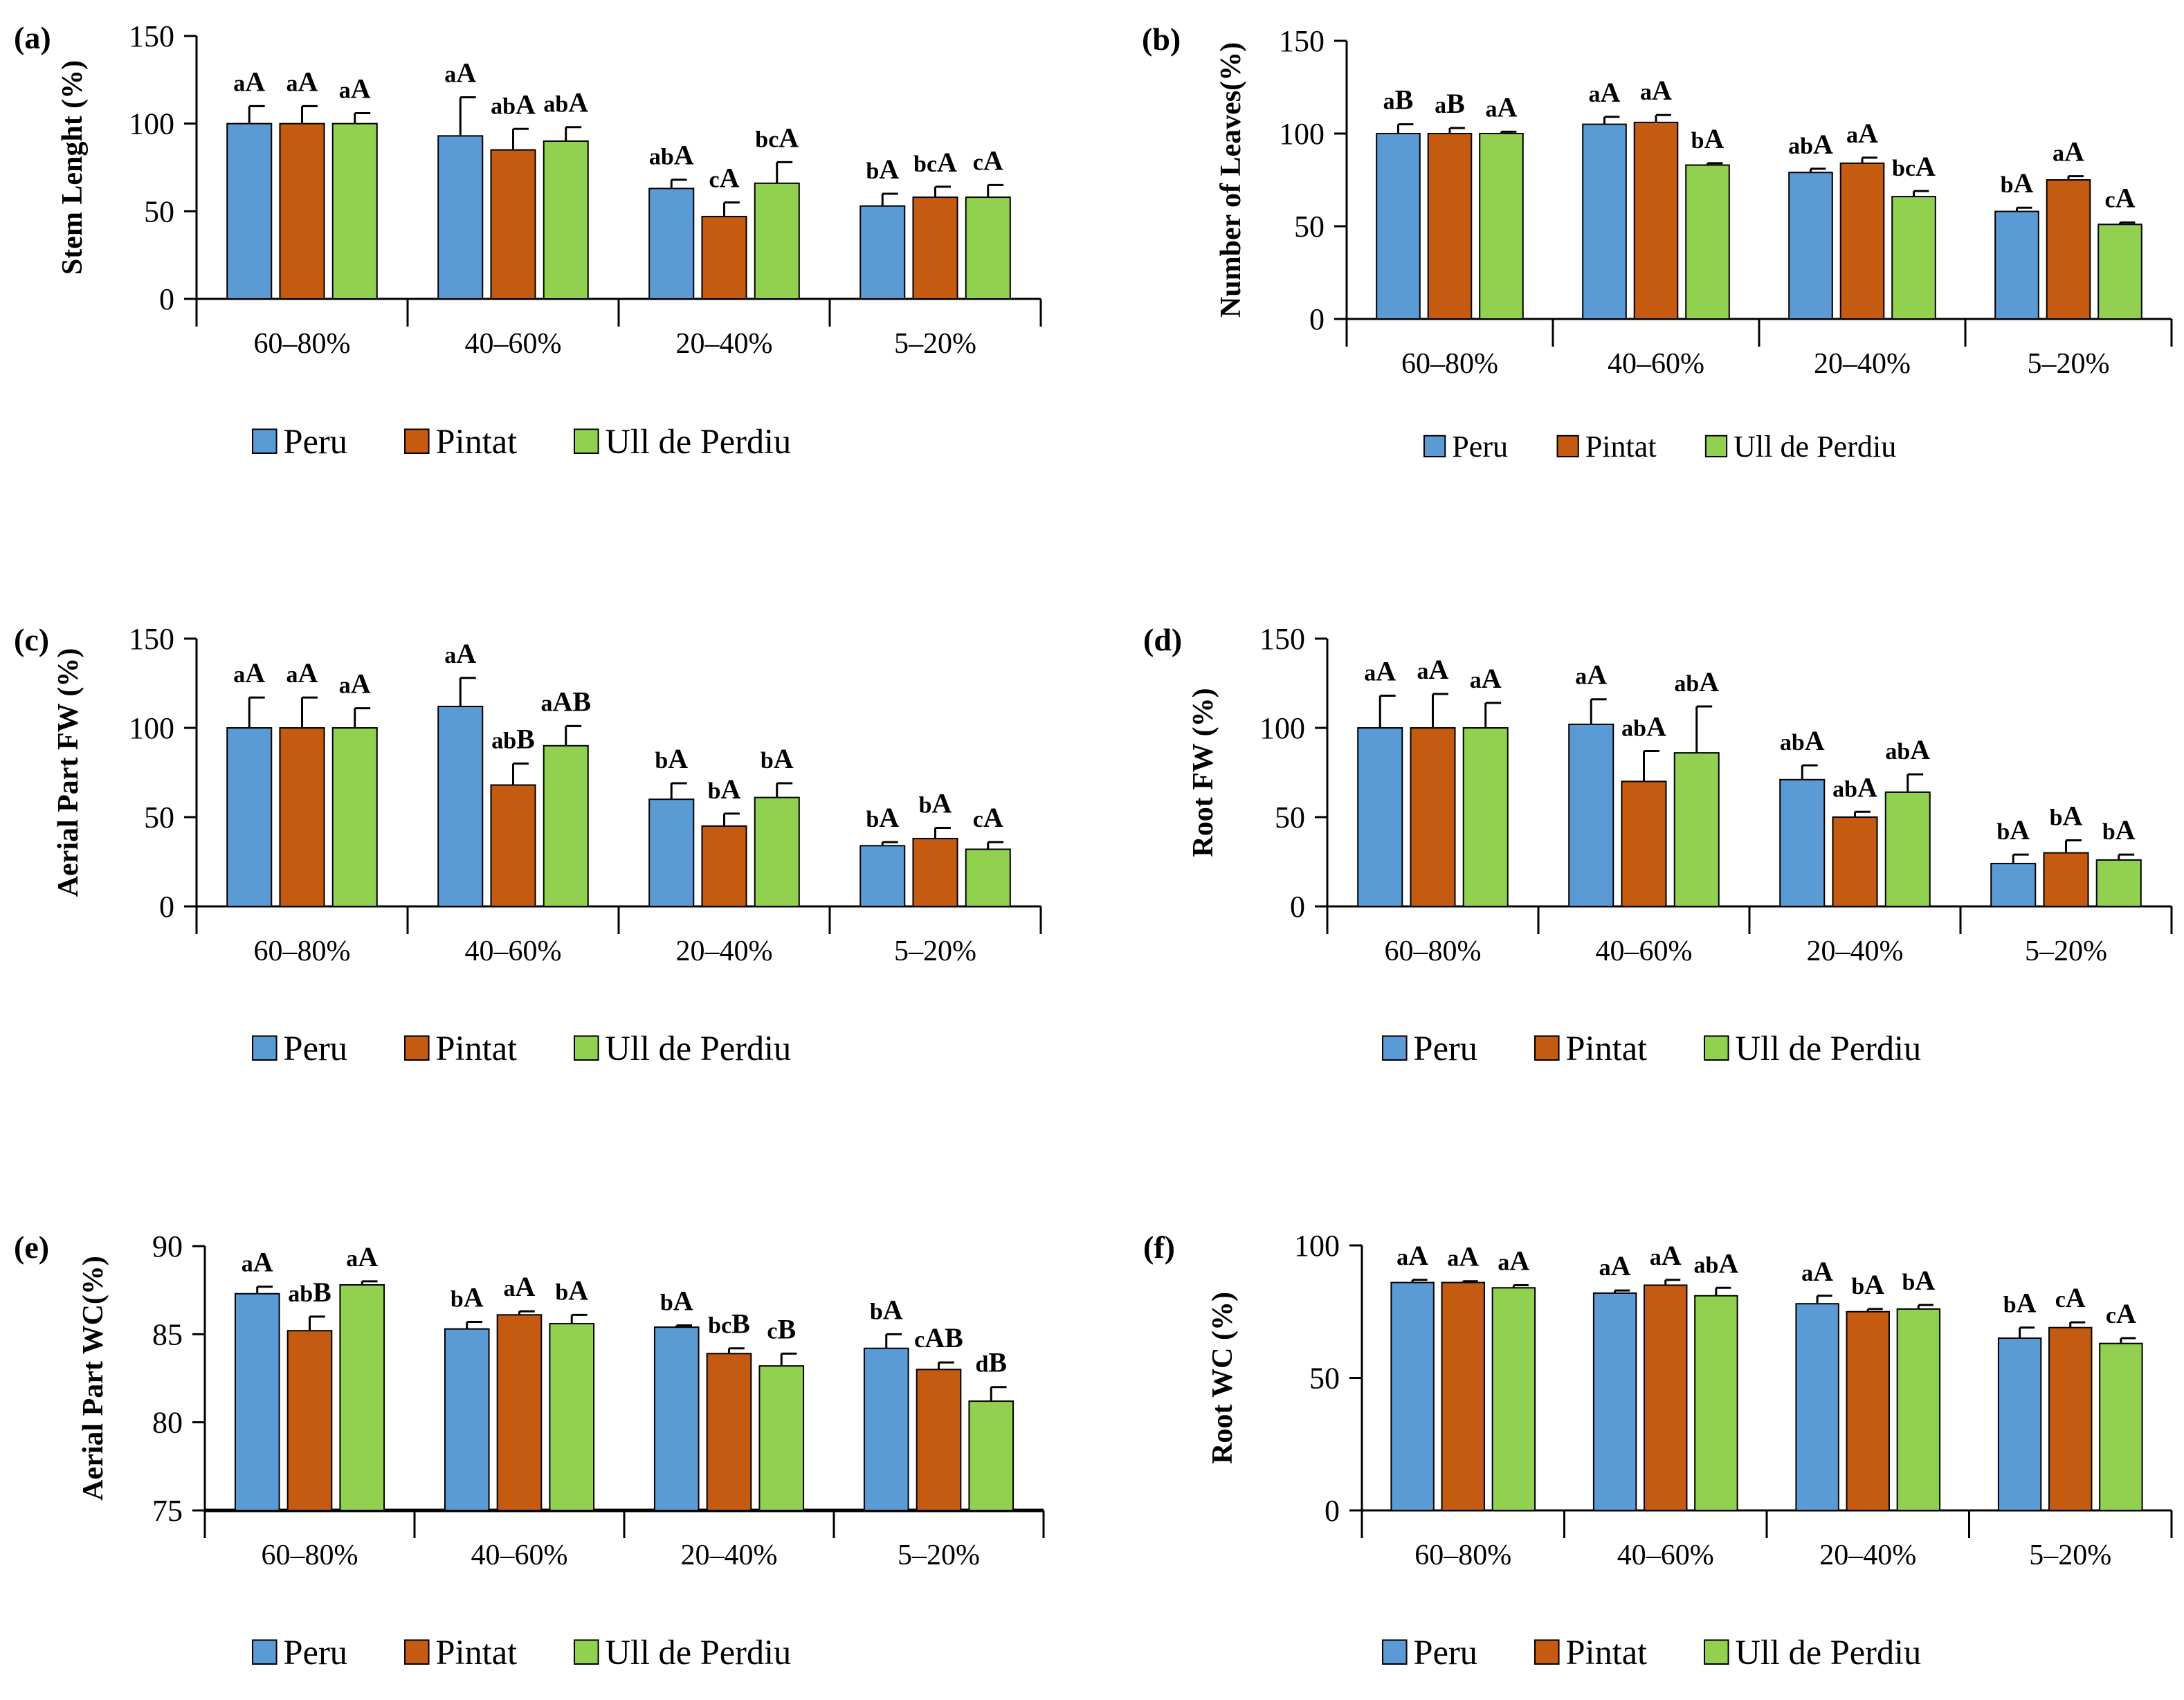 The height and width of the screenshot is (1700, 2184). I want to click on data-label: cB, so click(781, 1328).